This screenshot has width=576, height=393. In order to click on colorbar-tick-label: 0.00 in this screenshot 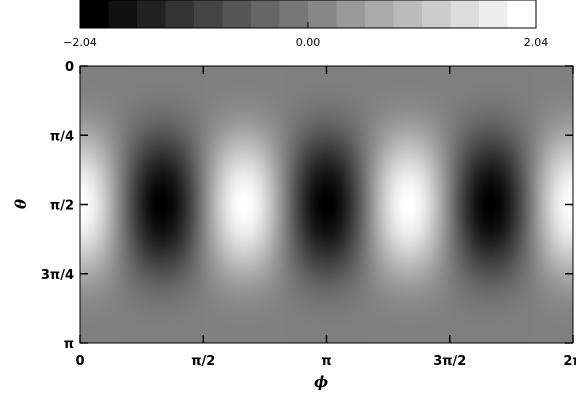, I will do `click(308, 42)`.